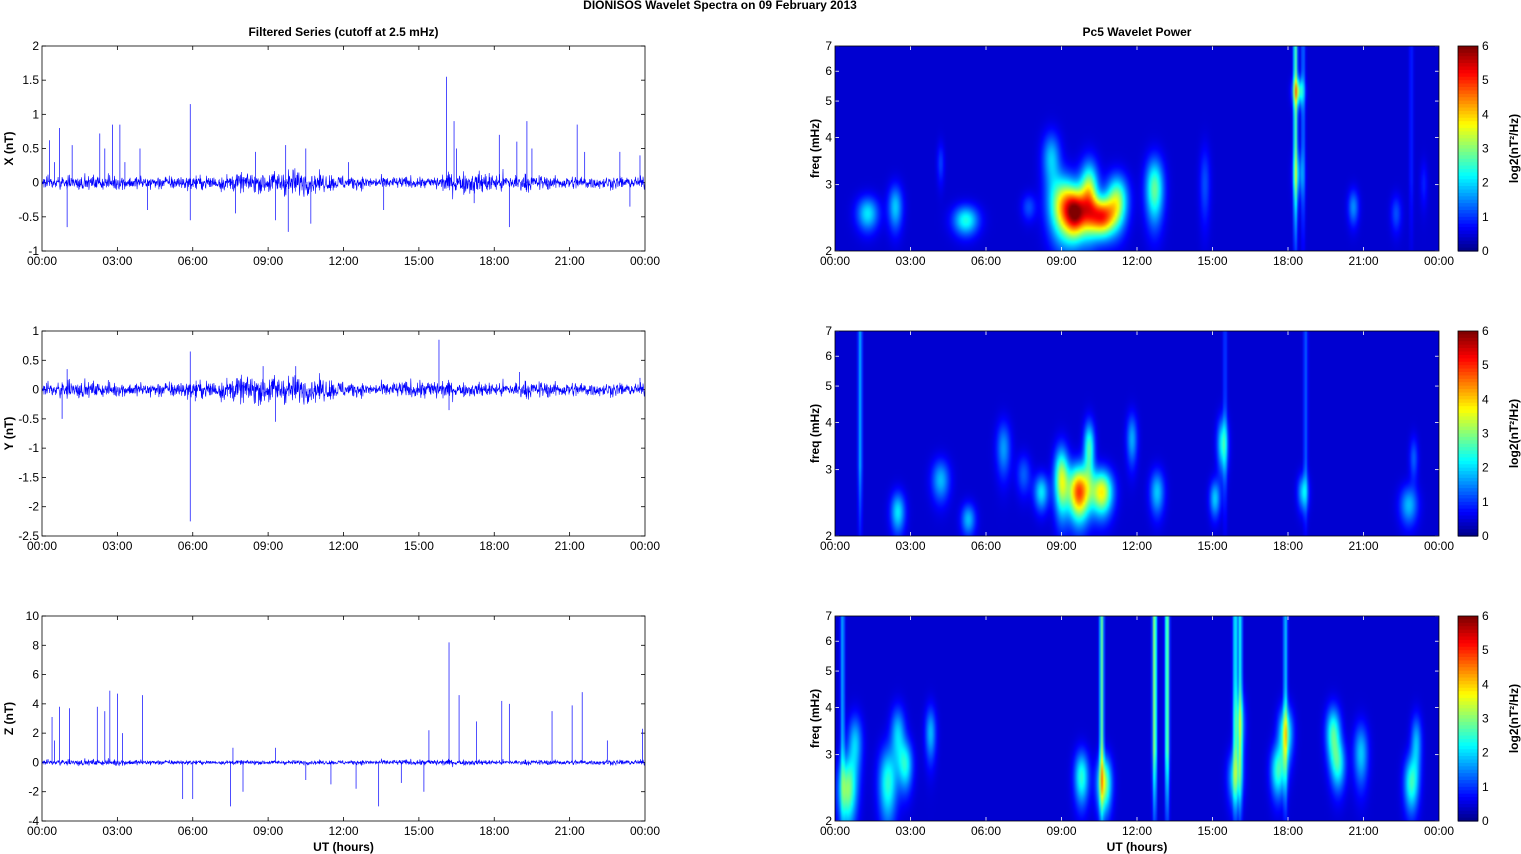  Describe the element at coordinates (33, 821) in the screenshot. I see `y-tick-label: -4` at that location.